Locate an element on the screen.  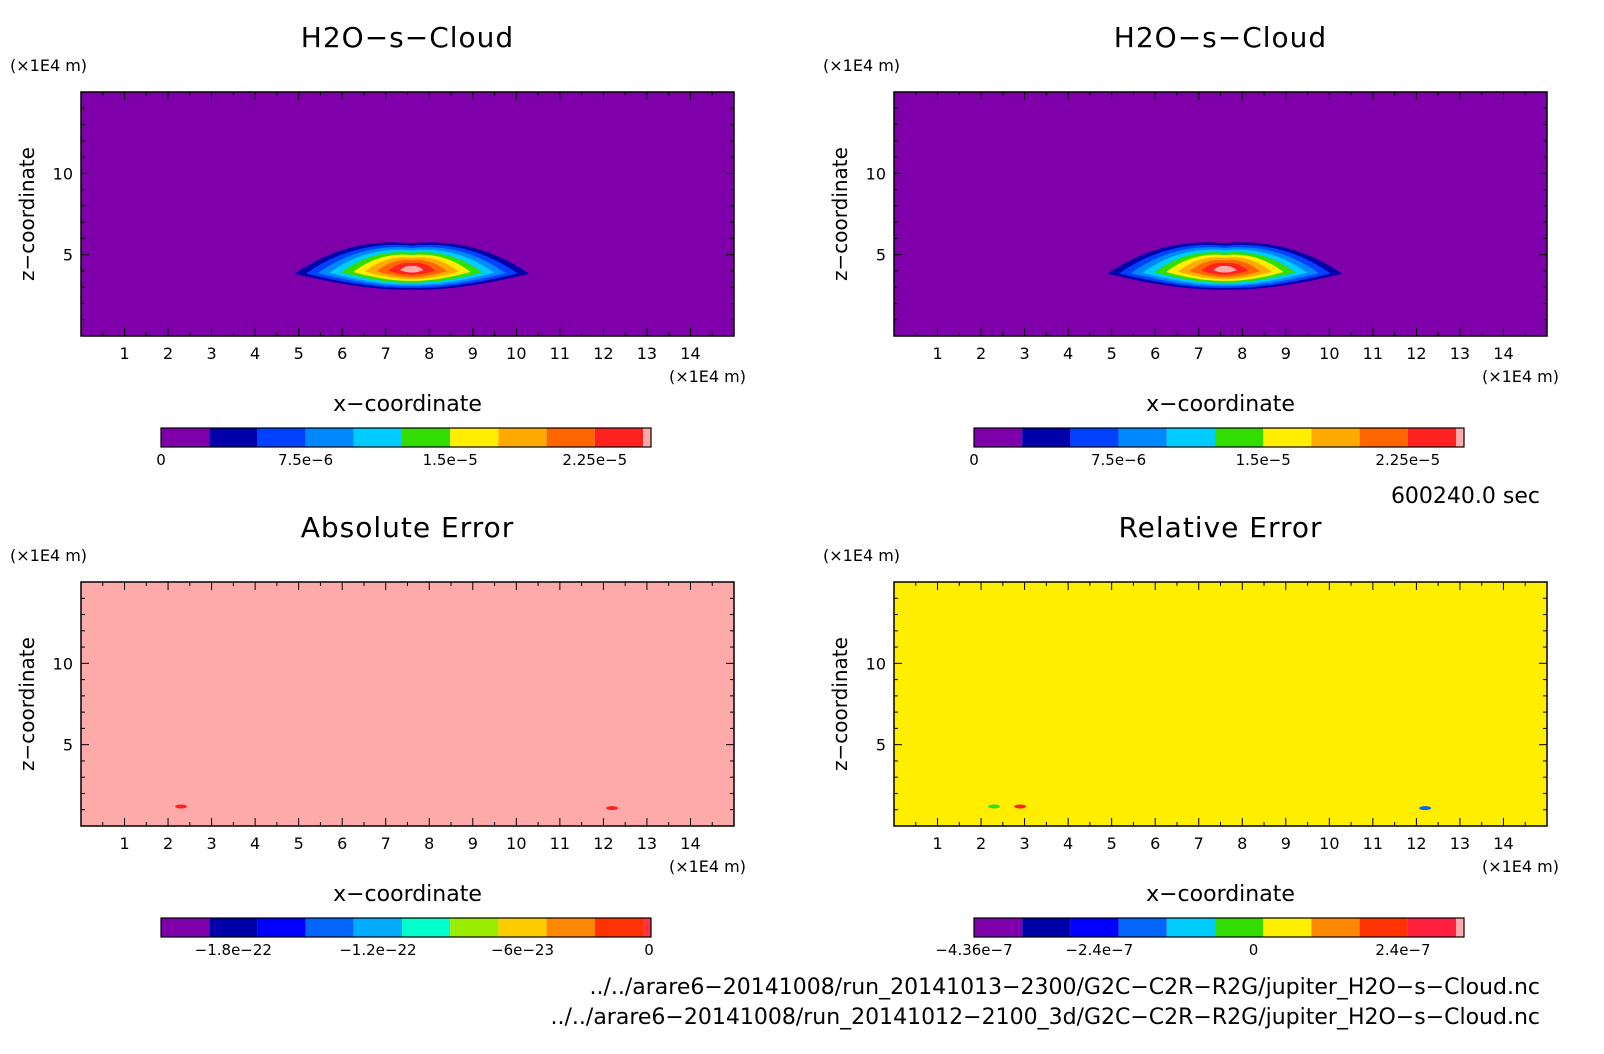
colorbar-tick-label: −4.36e−7 is located at coordinates (973, 950).